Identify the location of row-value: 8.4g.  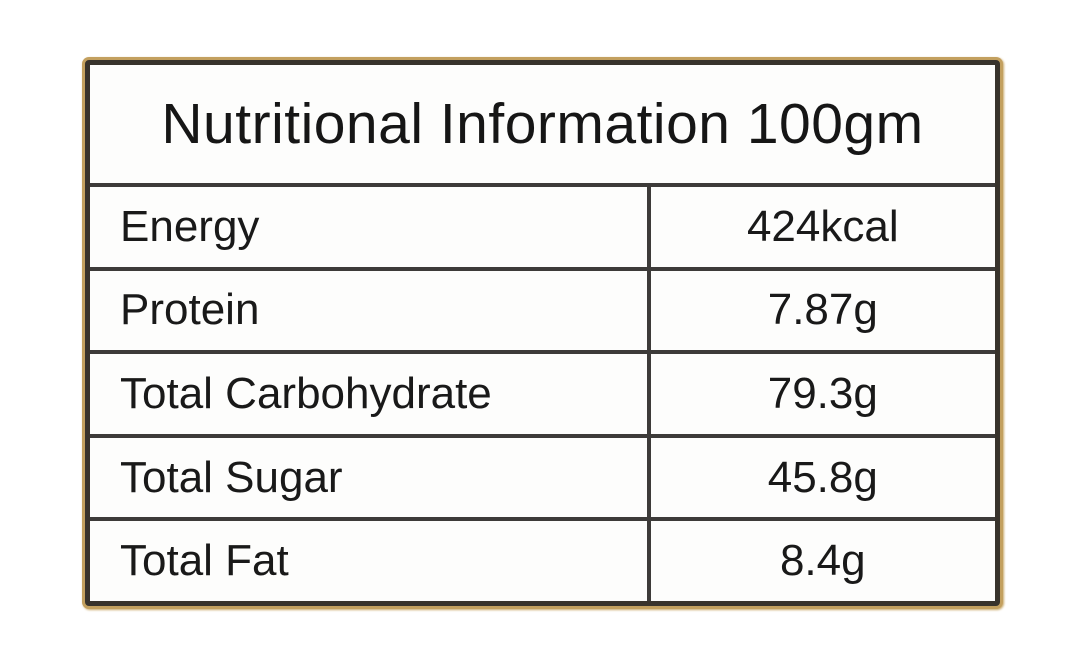
(820, 561).